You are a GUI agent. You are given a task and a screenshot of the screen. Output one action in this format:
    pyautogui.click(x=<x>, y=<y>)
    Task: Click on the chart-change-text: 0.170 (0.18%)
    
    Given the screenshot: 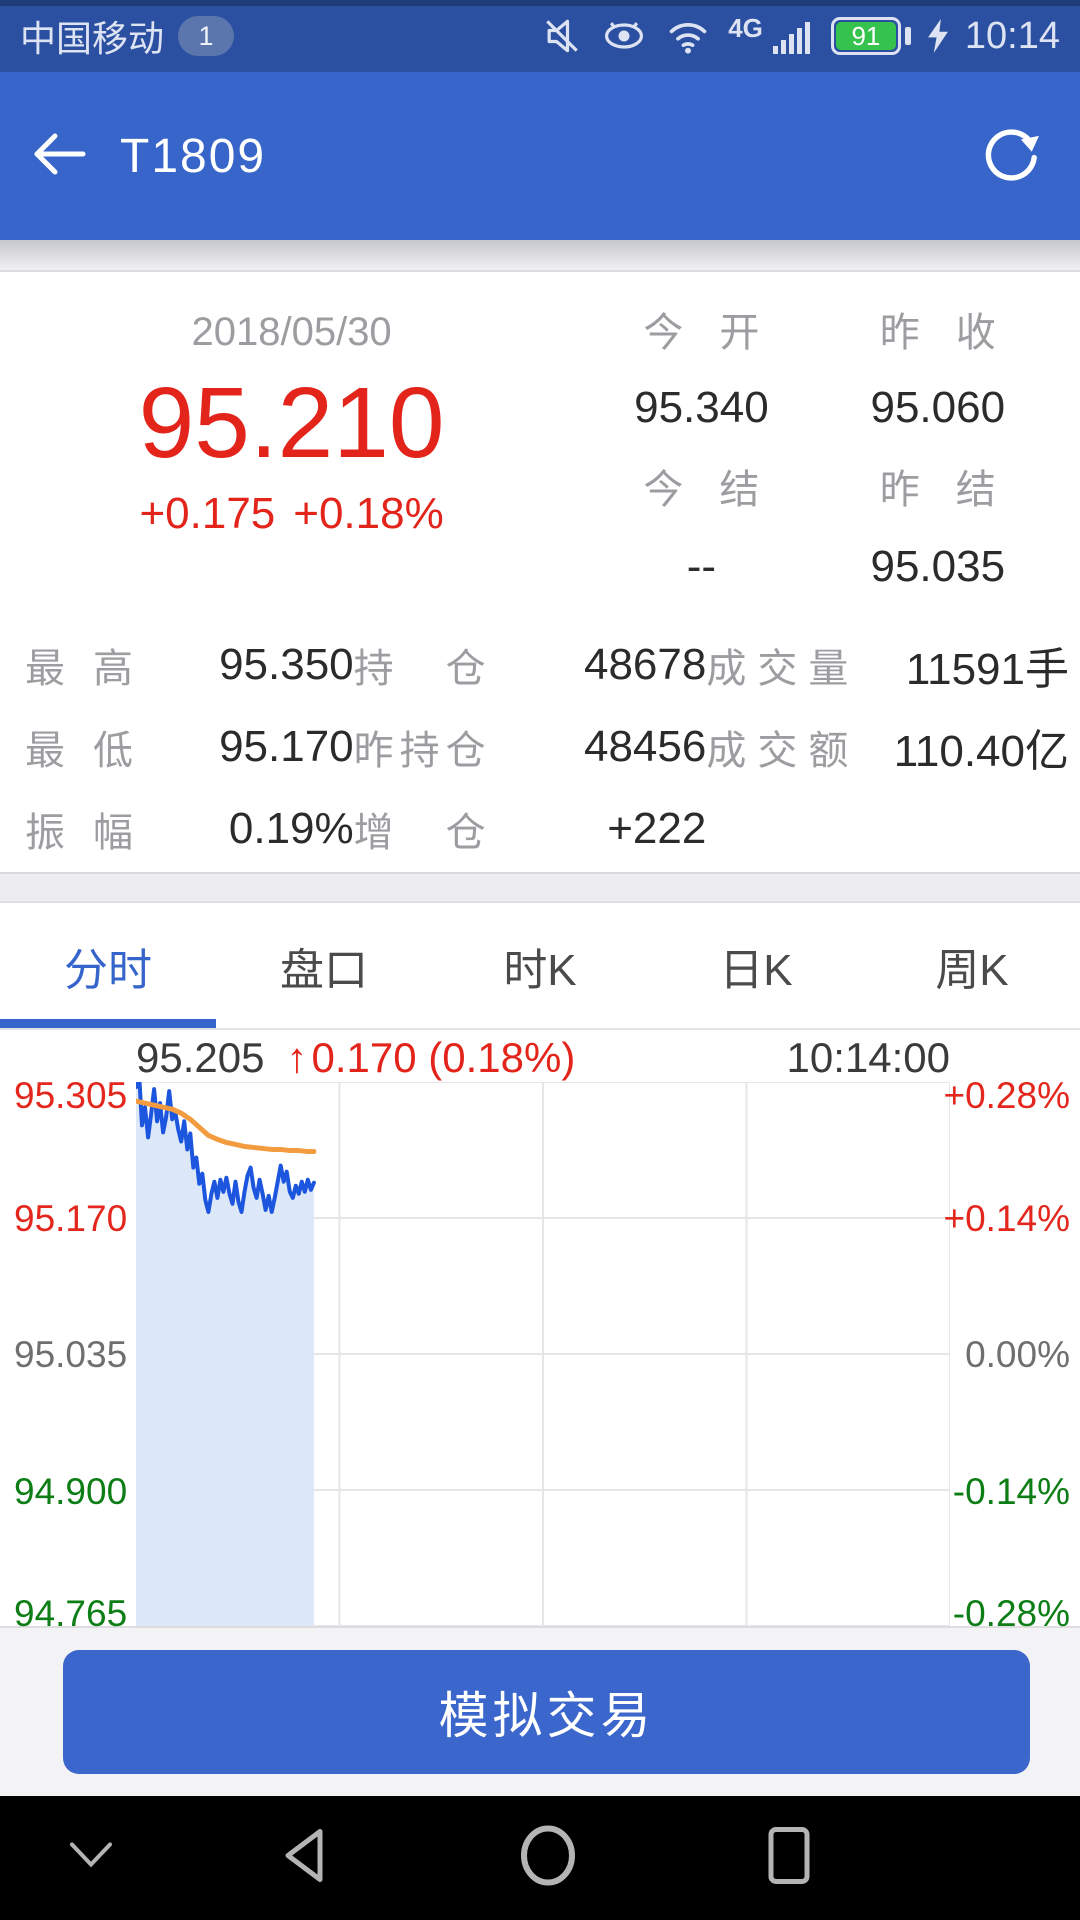 What is the action you would take?
    pyautogui.click(x=443, y=1057)
    